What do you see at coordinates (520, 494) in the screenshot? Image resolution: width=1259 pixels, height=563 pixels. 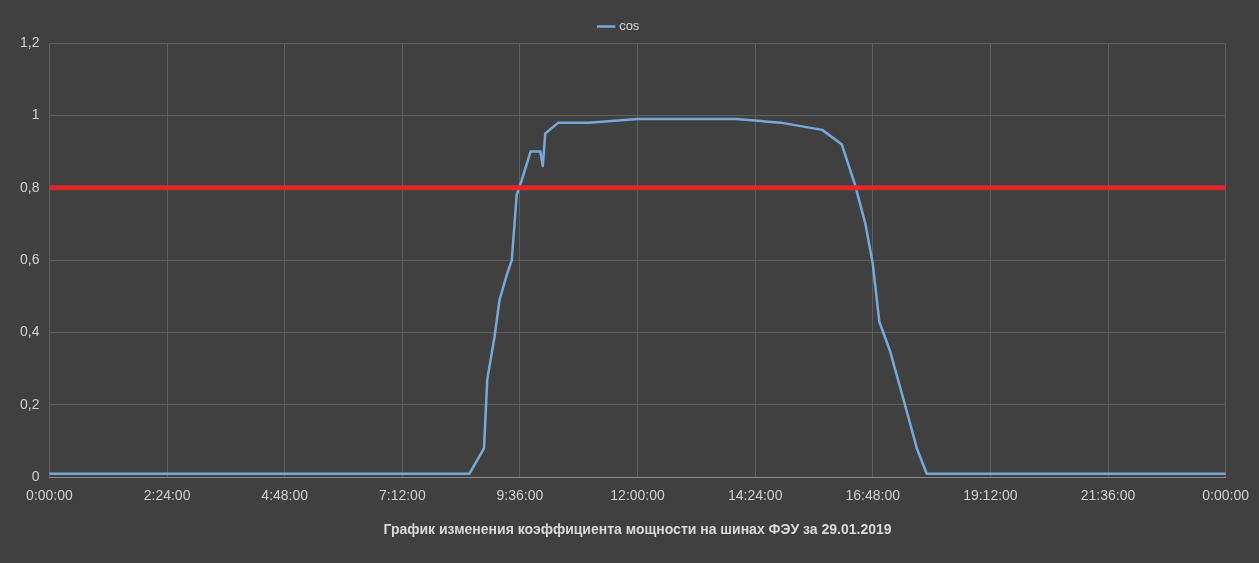 I see `x-tick-label: 9:36:00` at bounding box center [520, 494].